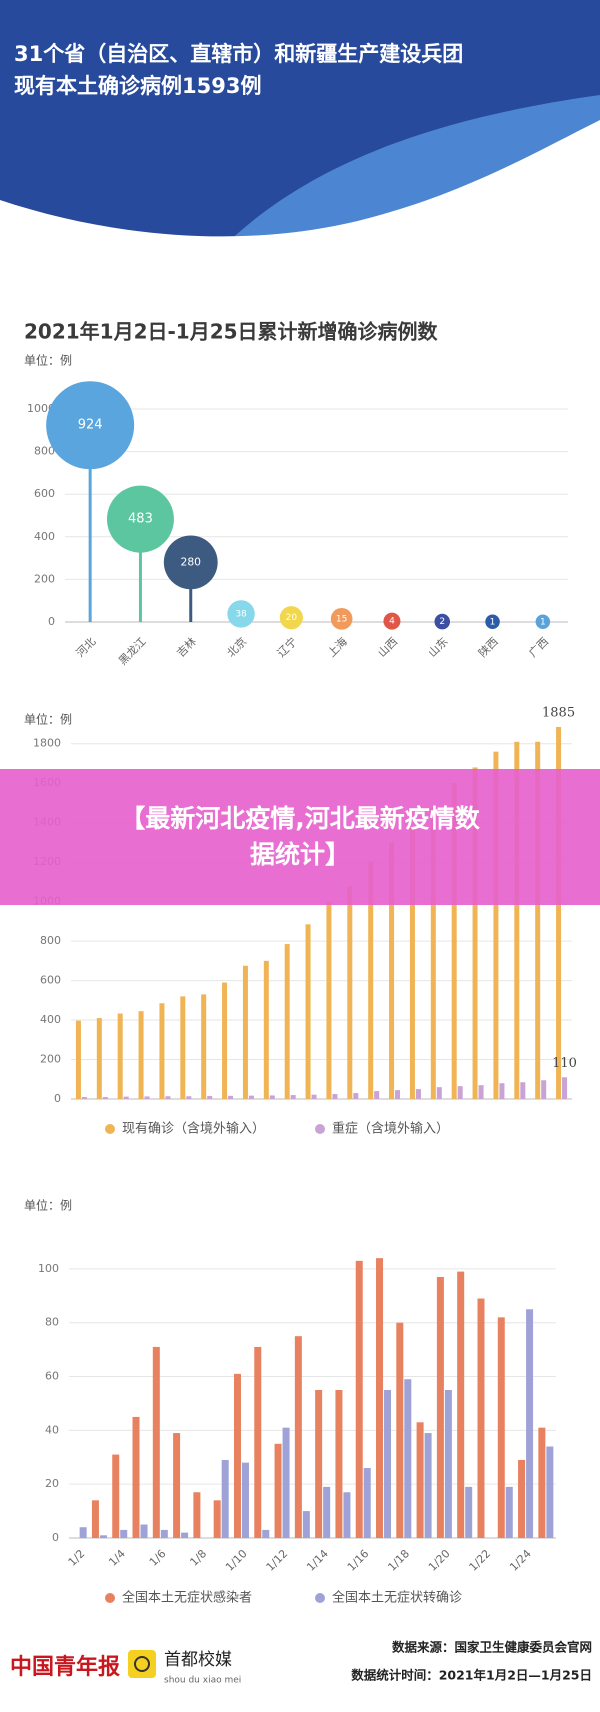  Describe the element at coordinates (238, 54) in the screenshot. I see `header-title: 31个省（自治区、直辖市）和新疆生产建设兵团` at that location.